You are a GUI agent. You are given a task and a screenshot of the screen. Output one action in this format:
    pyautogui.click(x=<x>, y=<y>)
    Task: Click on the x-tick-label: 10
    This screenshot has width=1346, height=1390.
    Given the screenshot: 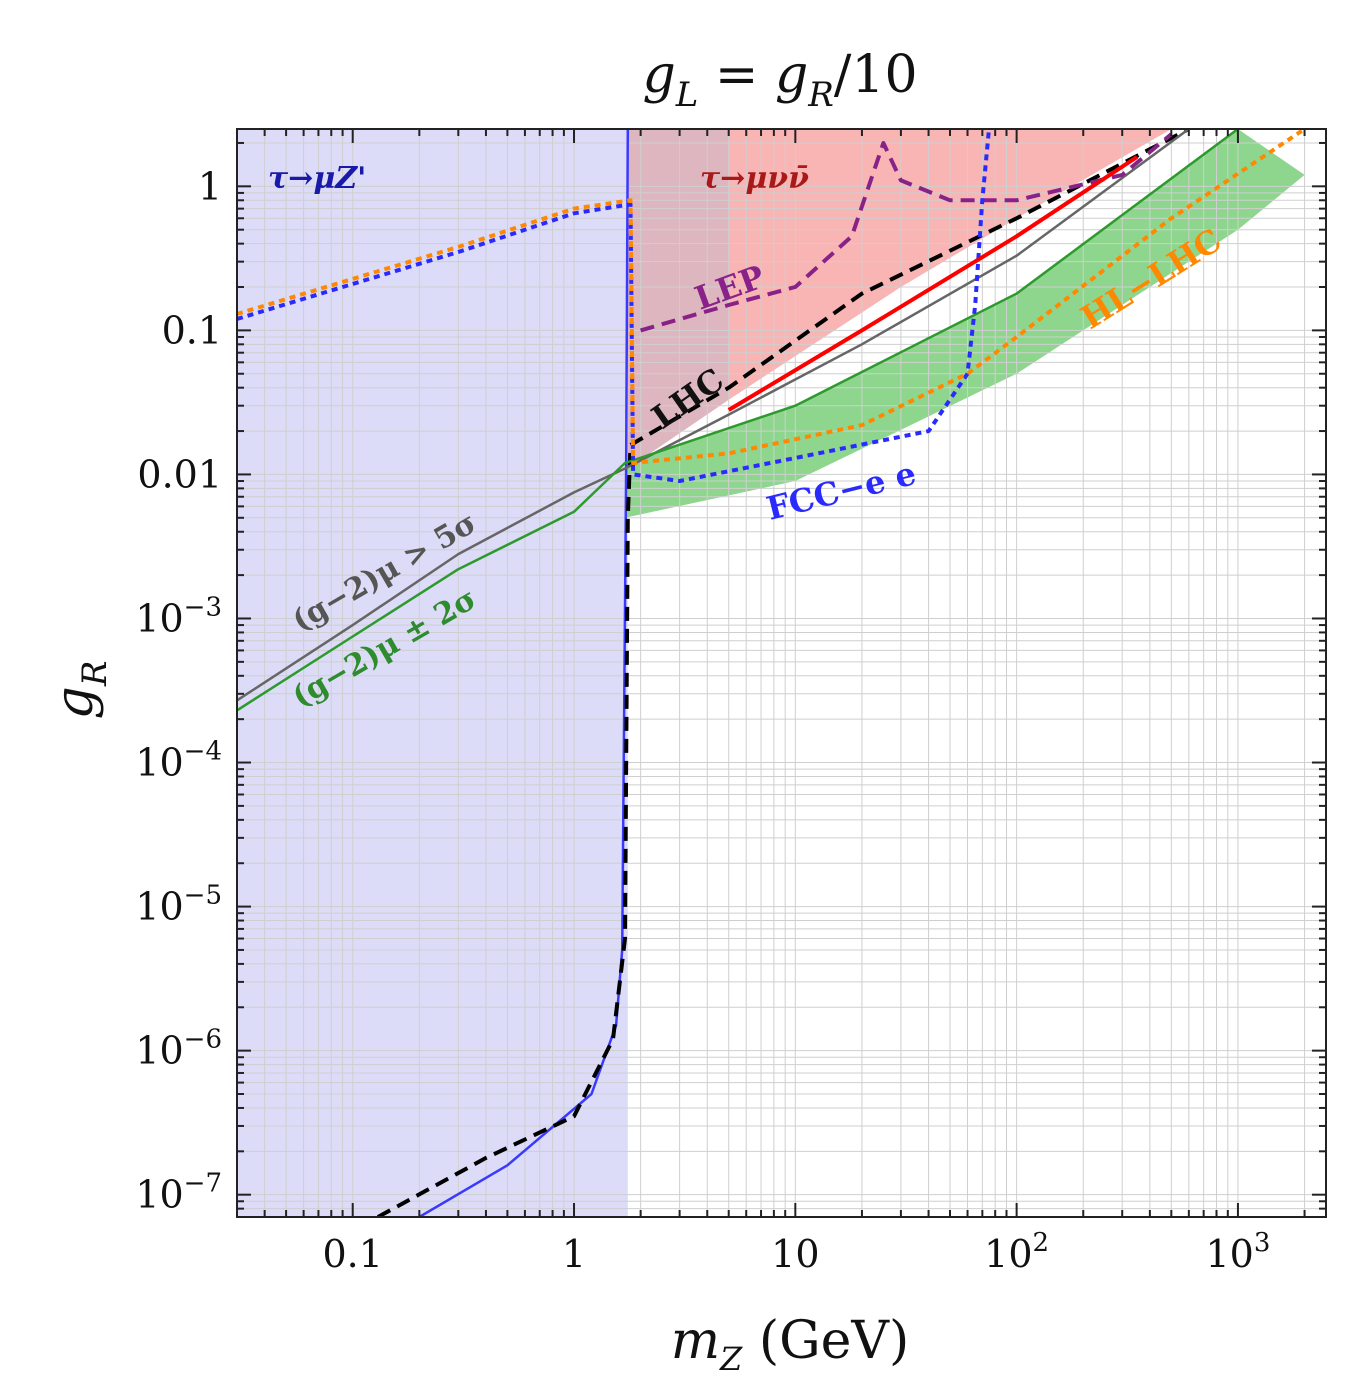 What is the action you would take?
    pyautogui.click(x=795, y=1254)
    